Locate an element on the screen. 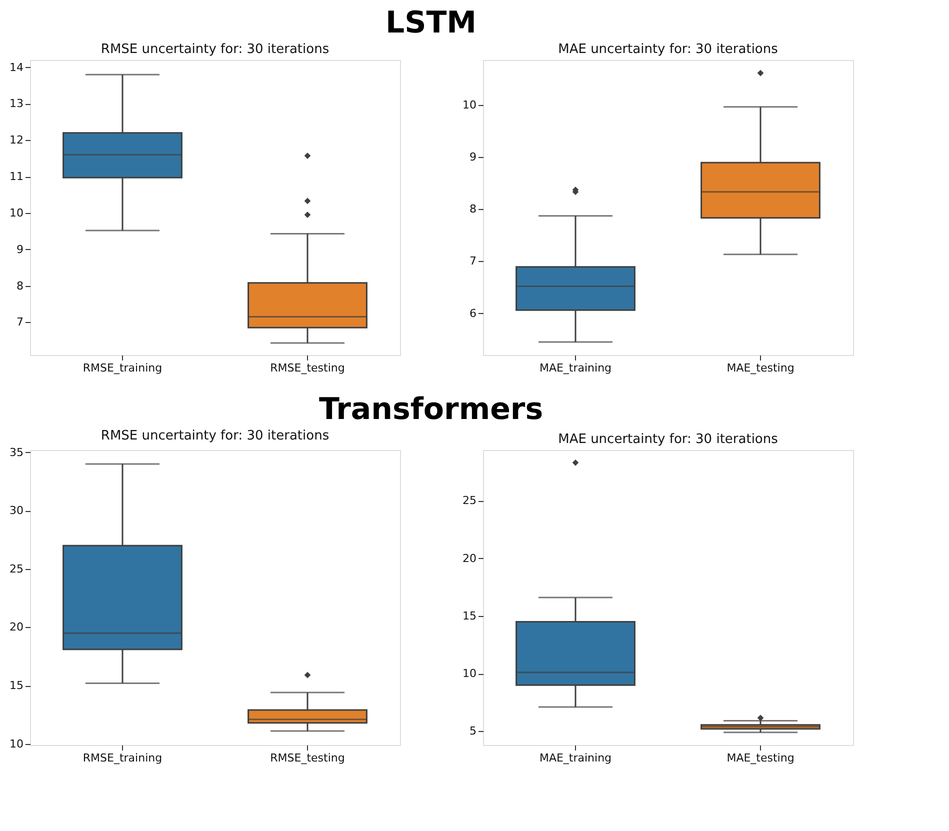 The width and height of the screenshot is (949, 831). y-tick-label: 13 is located at coordinates (17, 103).